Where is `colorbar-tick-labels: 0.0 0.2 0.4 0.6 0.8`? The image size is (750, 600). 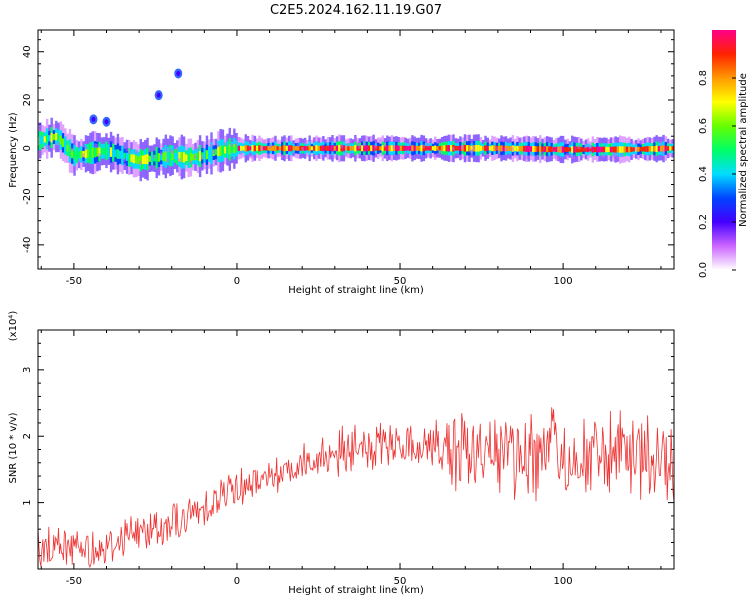
colorbar-tick-labels: 0.0 0.2 0.4 0.6 0.8 is located at coordinates (717, 174).